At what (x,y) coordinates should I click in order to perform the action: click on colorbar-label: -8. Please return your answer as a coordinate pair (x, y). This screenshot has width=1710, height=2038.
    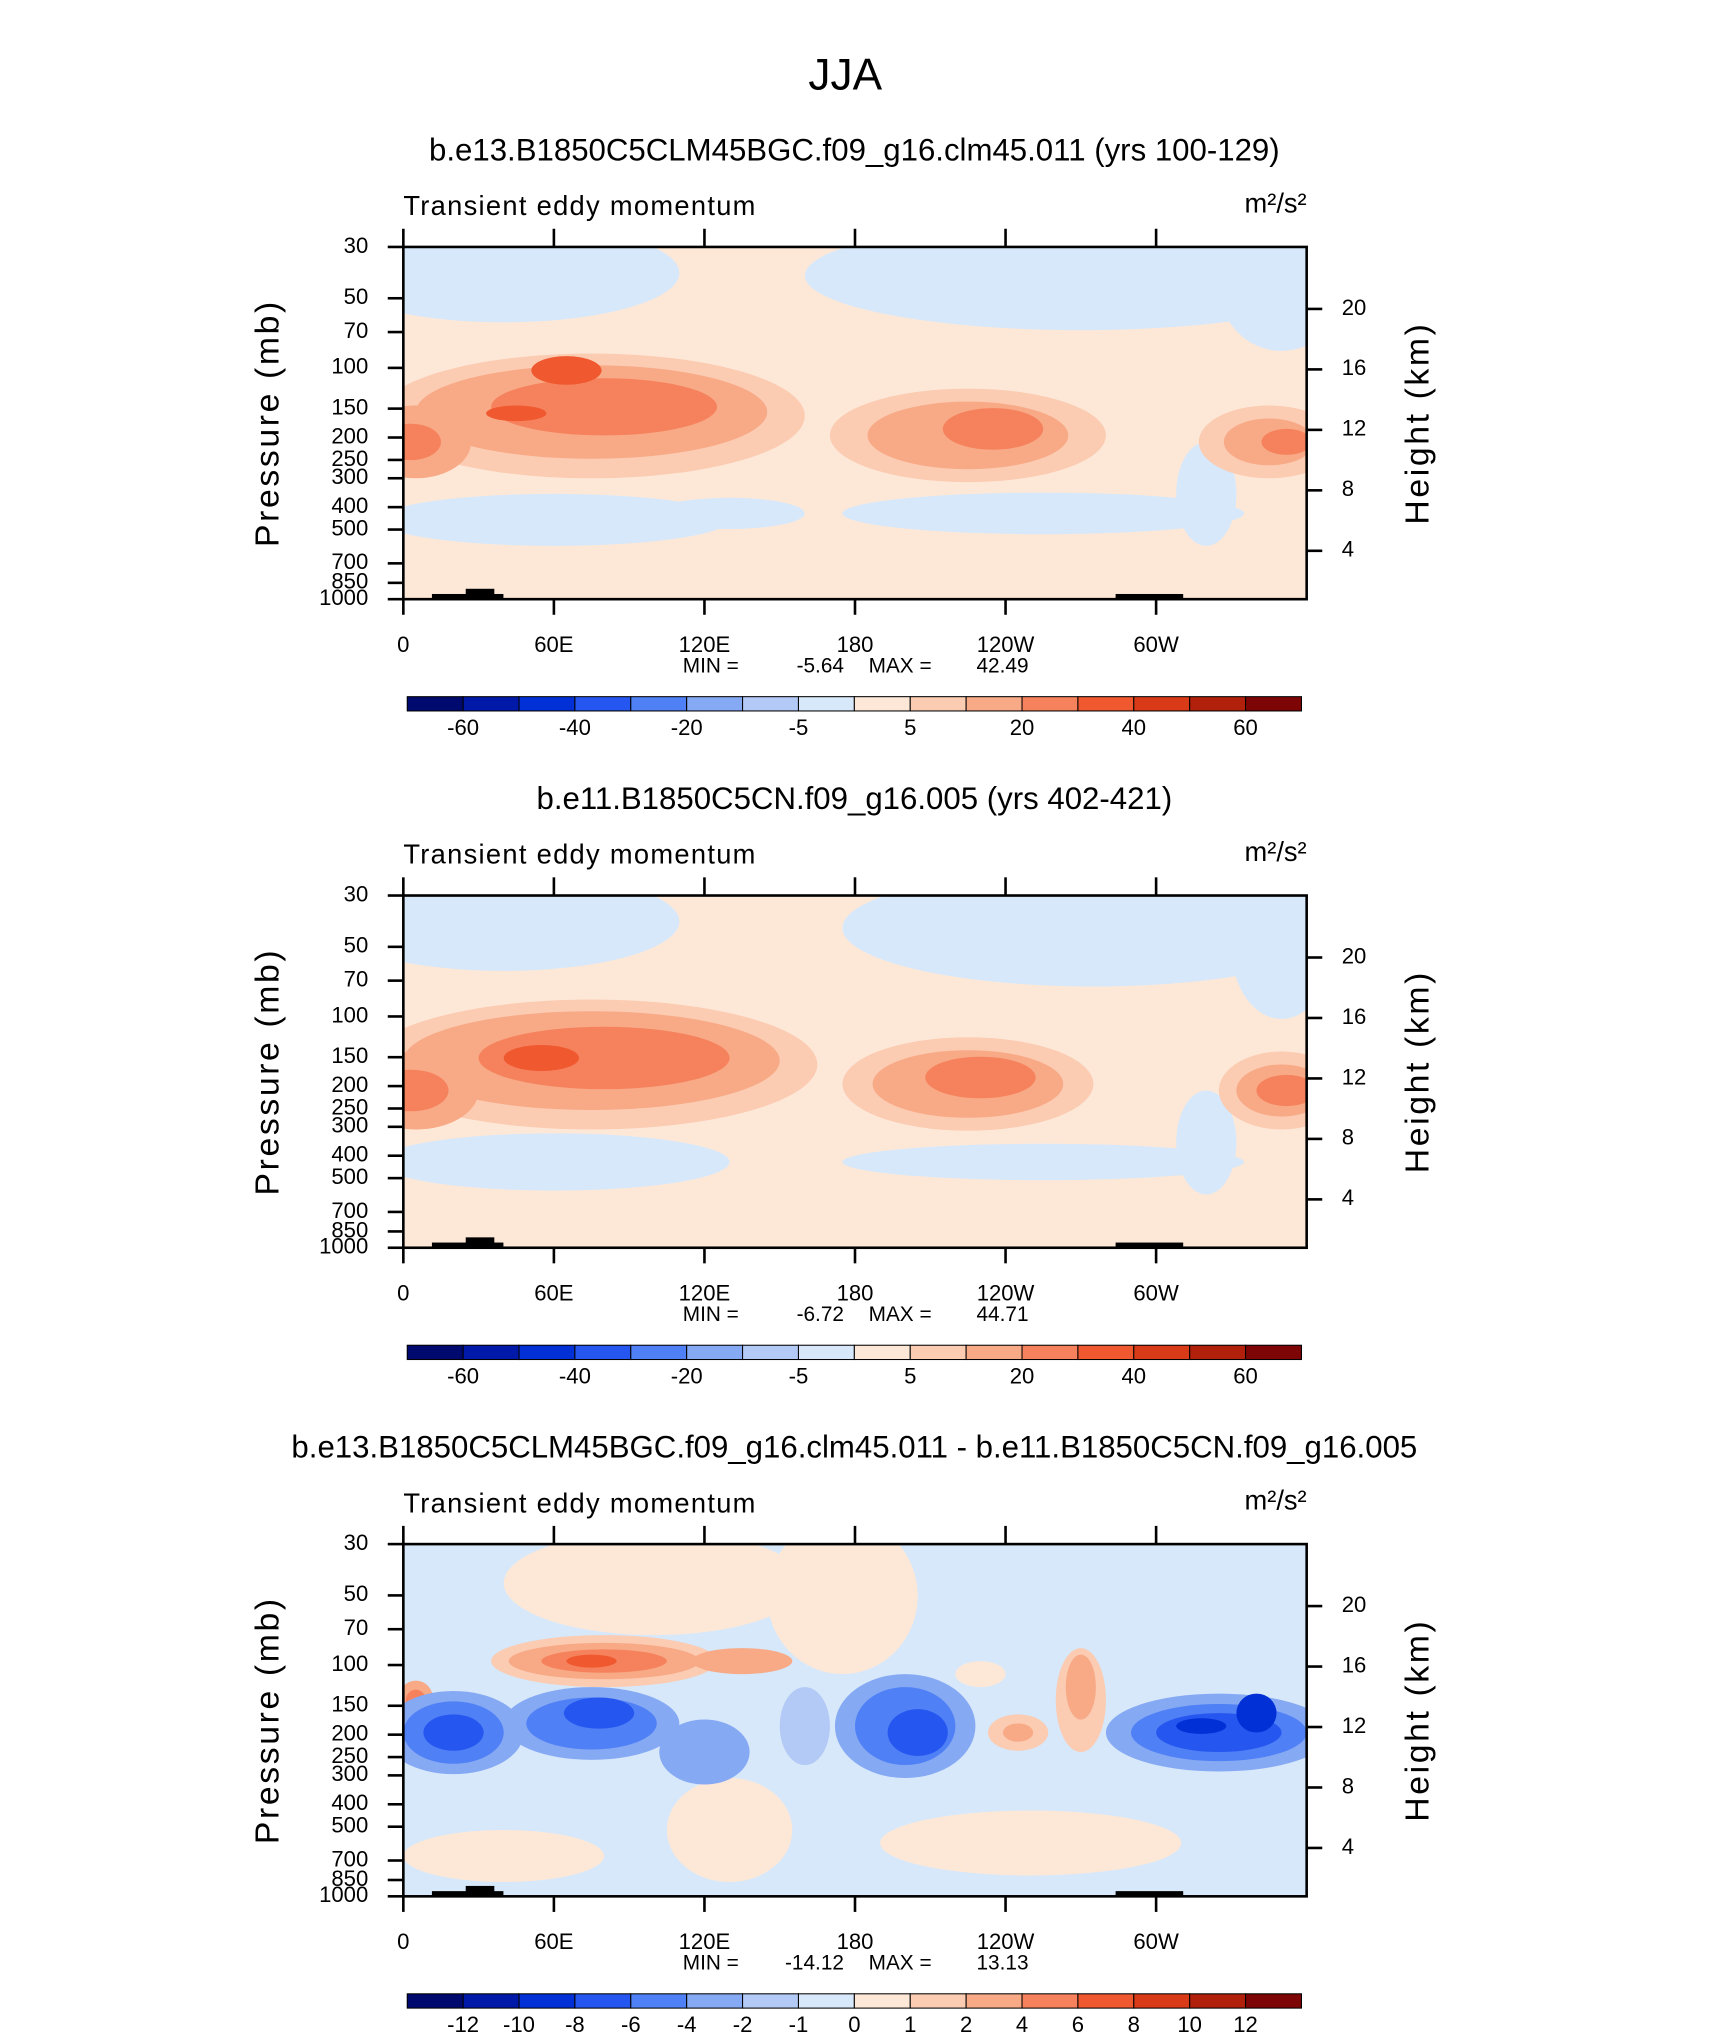
    Looking at the image, I should click on (575, 2024).